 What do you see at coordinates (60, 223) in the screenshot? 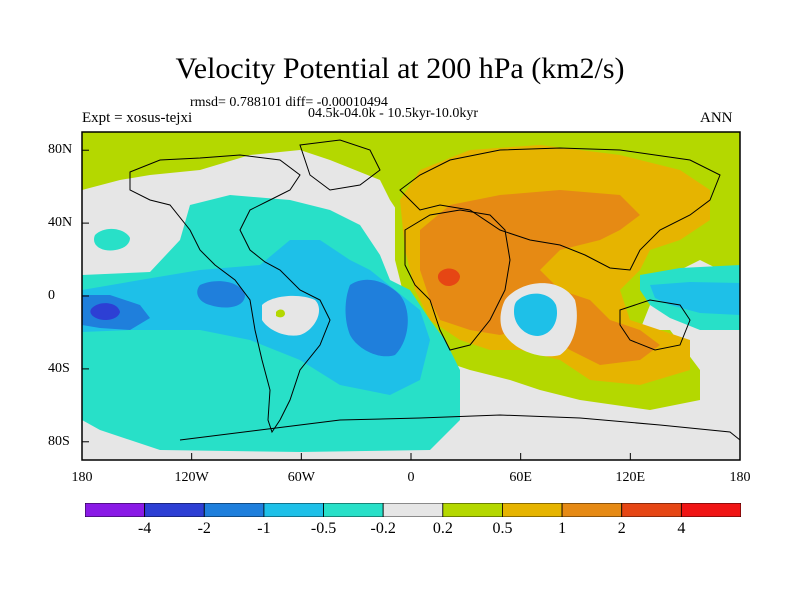
I see `y-tick-label: 40N` at bounding box center [60, 223].